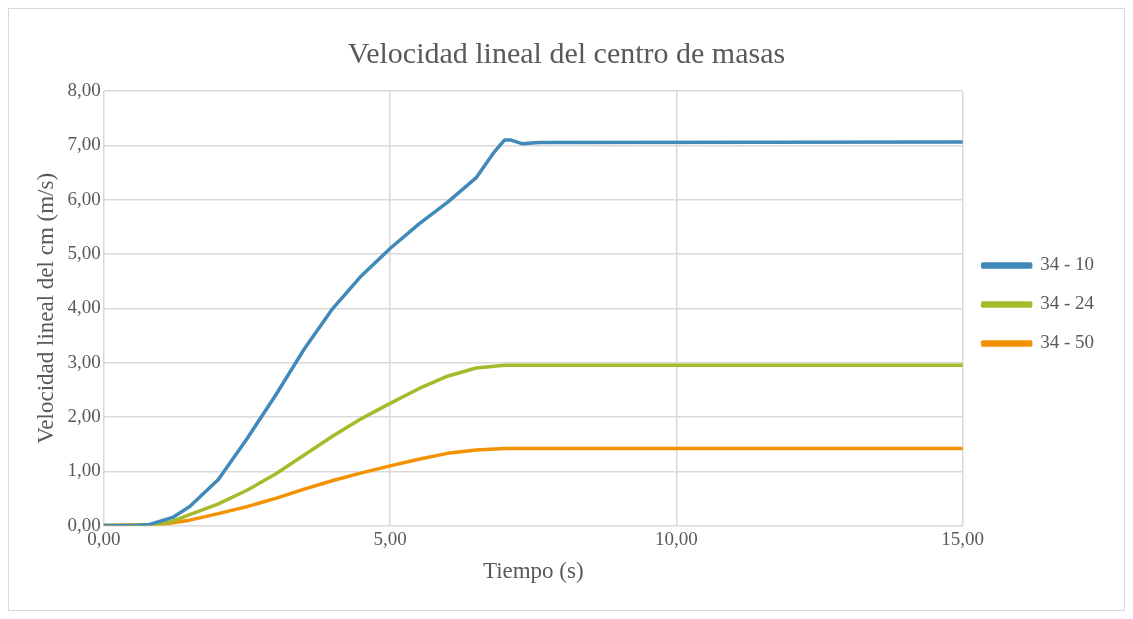 The width and height of the screenshot is (1133, 619). What do you see at coordinates (84, 361) in the screenshot?
I see `y-tick-label: 3,00` at bounding box center [84, 361].